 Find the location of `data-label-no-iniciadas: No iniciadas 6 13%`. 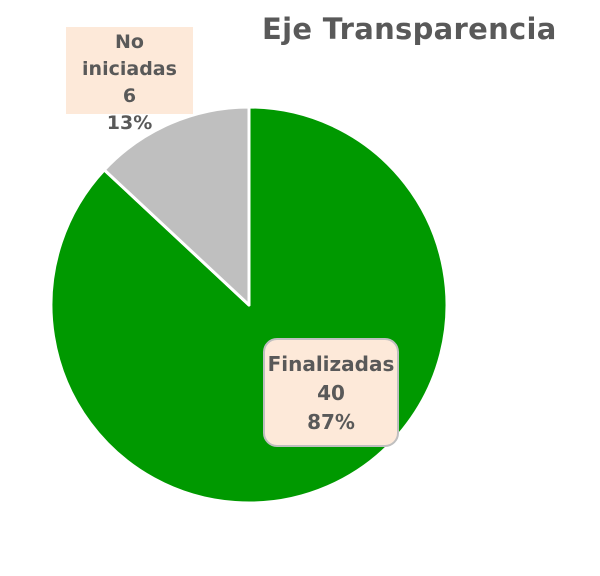

data-label-no-iniciadas: No iniciadas 6 13% is located at coordinates (129, 80).